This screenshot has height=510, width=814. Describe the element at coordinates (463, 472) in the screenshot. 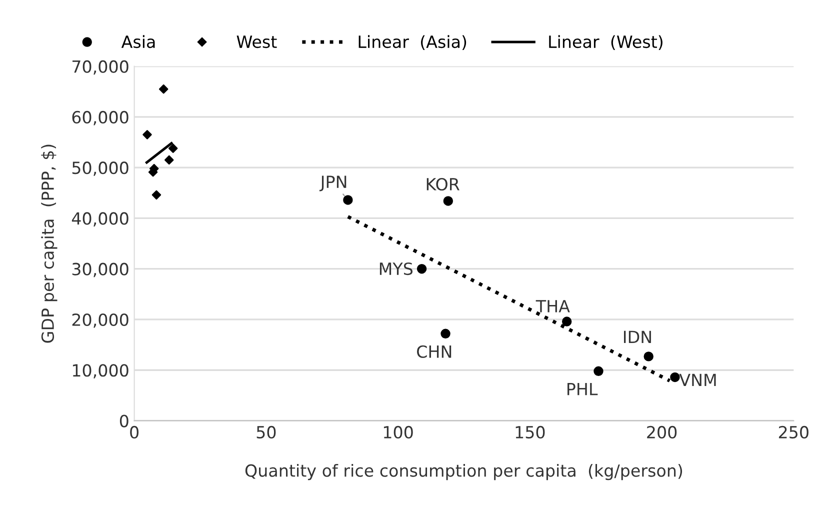

I see `x-axis-title: Quantity of rice consumption per capita (kg/person)` at that location.